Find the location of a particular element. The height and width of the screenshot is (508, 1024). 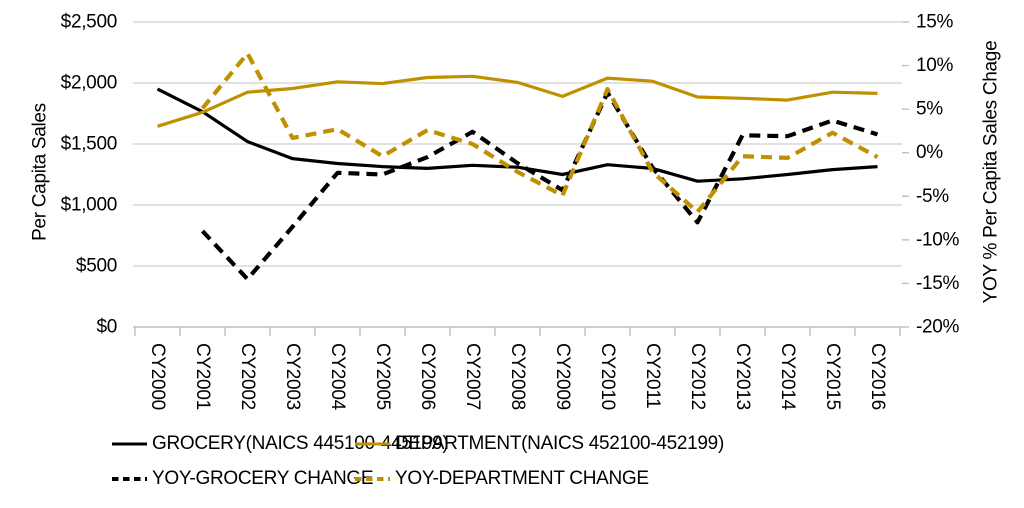

x-axis-category-label: CY2016 is located at coordinates (877, 376).